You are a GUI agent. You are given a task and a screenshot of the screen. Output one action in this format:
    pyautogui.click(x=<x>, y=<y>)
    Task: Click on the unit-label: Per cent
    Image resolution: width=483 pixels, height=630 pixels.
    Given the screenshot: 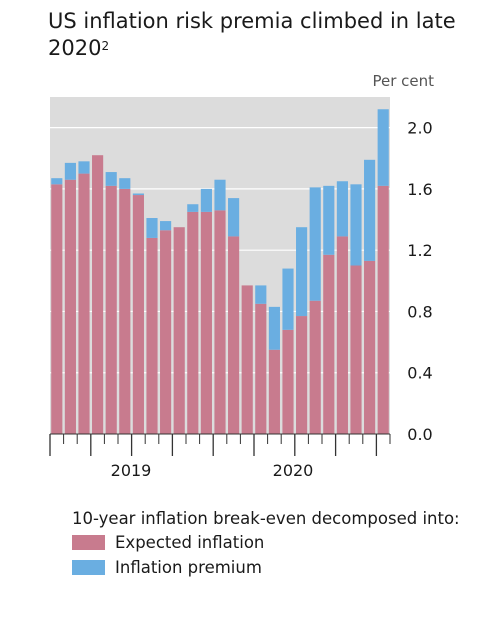 What is the action you would take?
    pyautogui.click(x=403, y=81)
    